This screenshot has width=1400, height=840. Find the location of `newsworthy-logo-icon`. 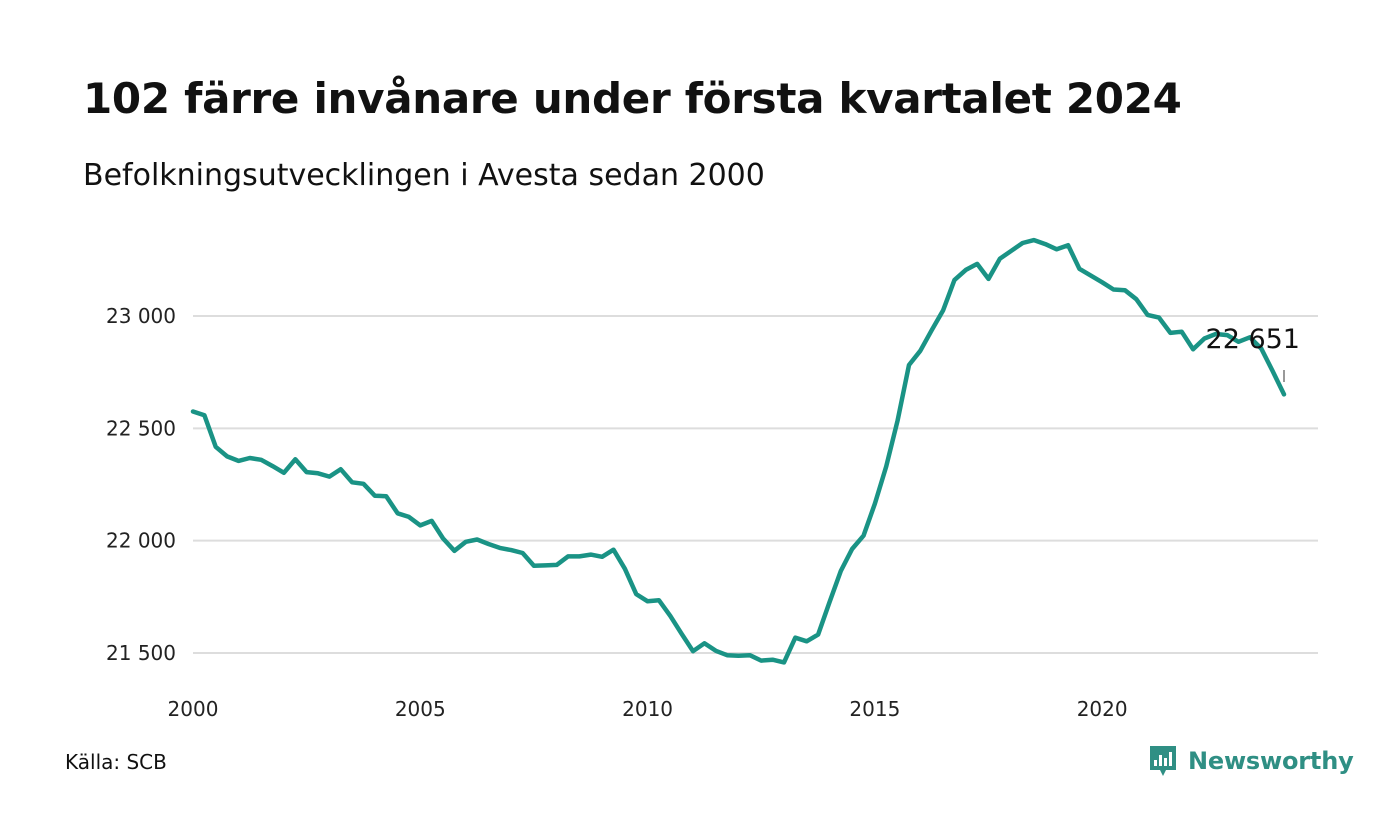

newsworthy-logo-icon is located at coordinates (1163, 761).